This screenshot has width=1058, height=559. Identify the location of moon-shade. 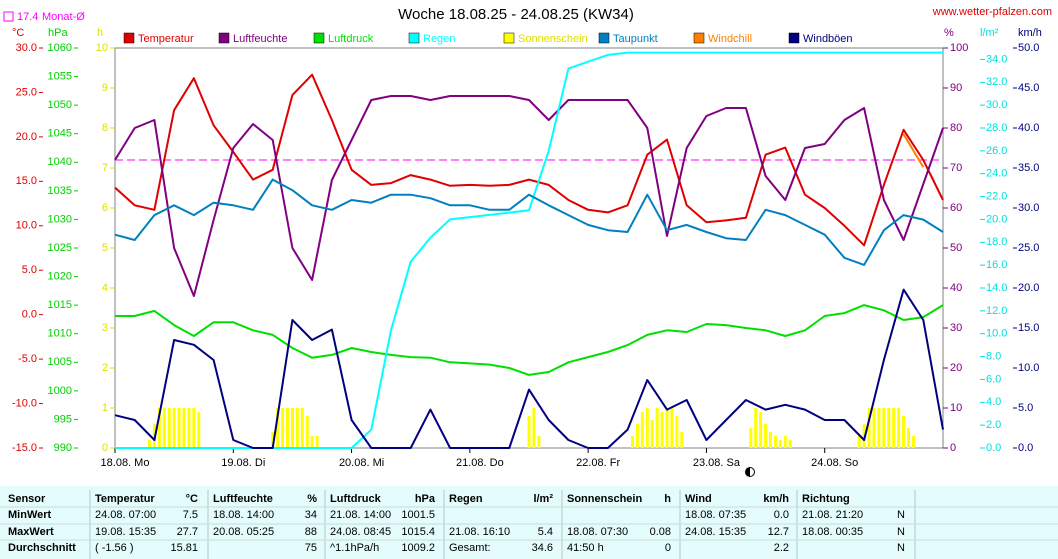
(747, 472).